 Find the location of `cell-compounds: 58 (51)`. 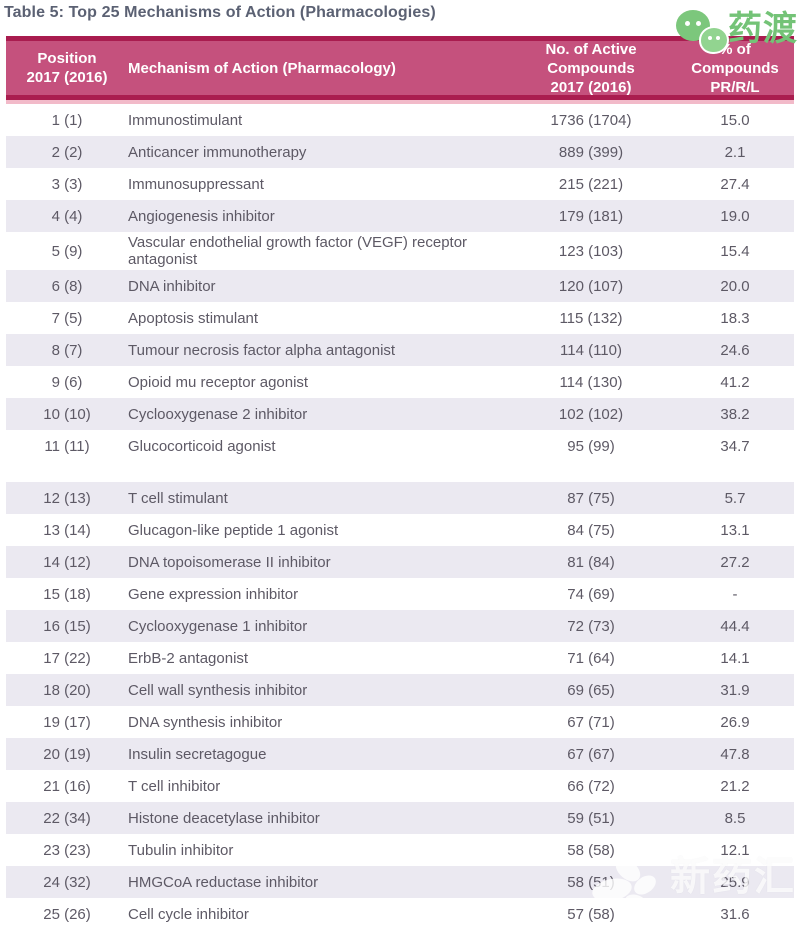

cell-compounds: 58 (51) is located at coordinates (591, 882).